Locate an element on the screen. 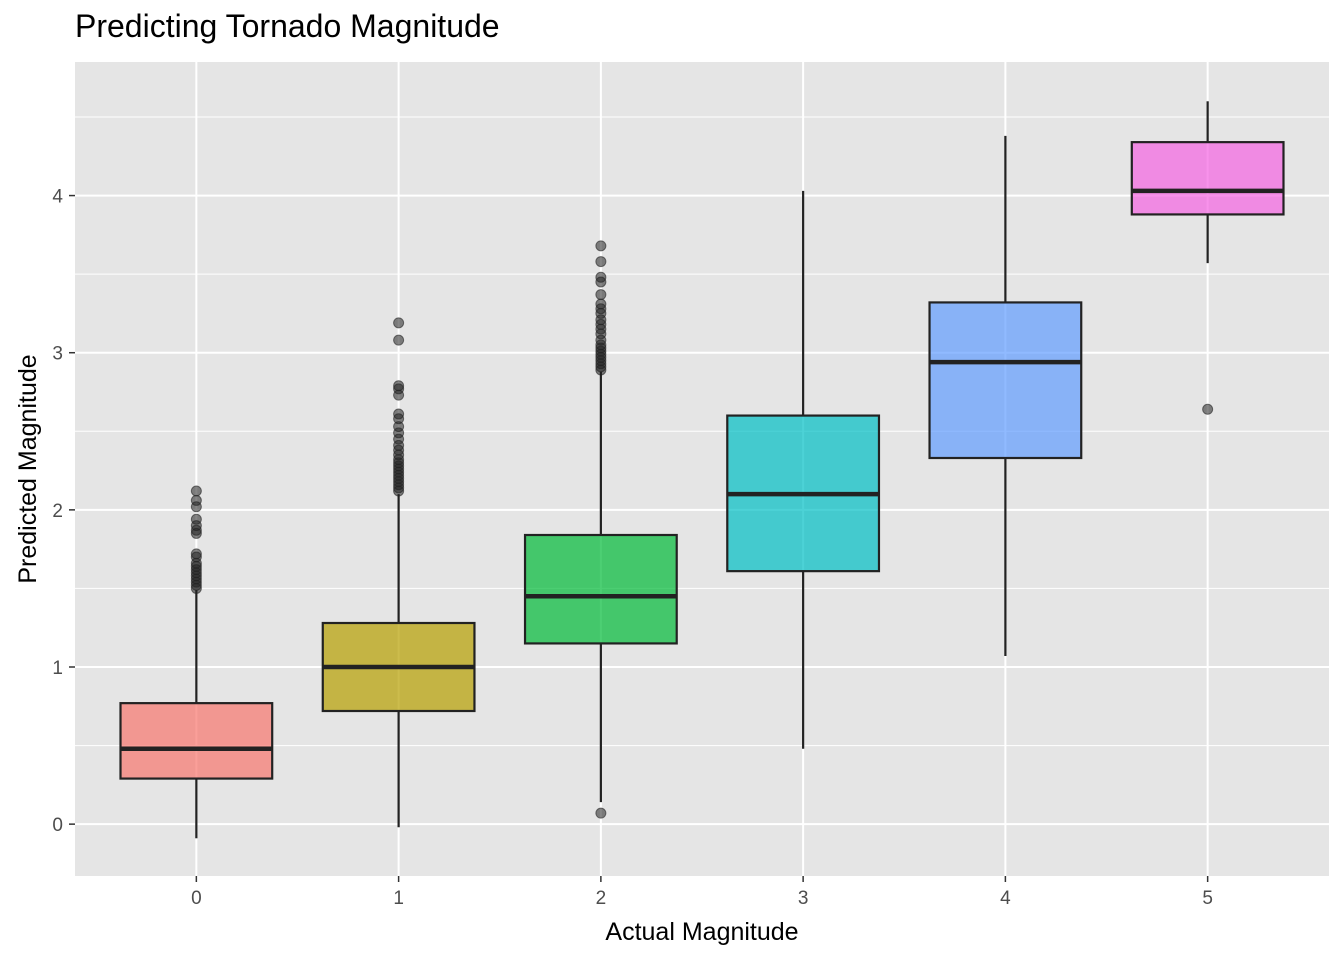 This screenshot has height=960, width=1344. chart-title: Predicting Tornado Magnitude is located at coordinates (287, 26).